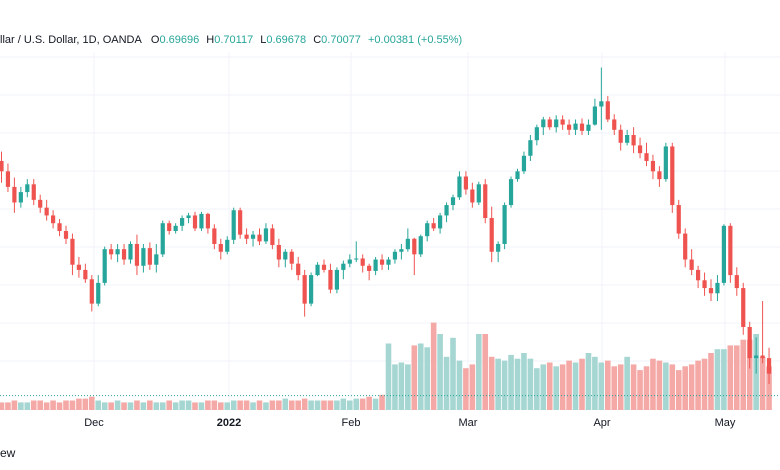 This screenshot has width=780, height=470. I want to click on open-value: 0.69696, so click(179, 40).